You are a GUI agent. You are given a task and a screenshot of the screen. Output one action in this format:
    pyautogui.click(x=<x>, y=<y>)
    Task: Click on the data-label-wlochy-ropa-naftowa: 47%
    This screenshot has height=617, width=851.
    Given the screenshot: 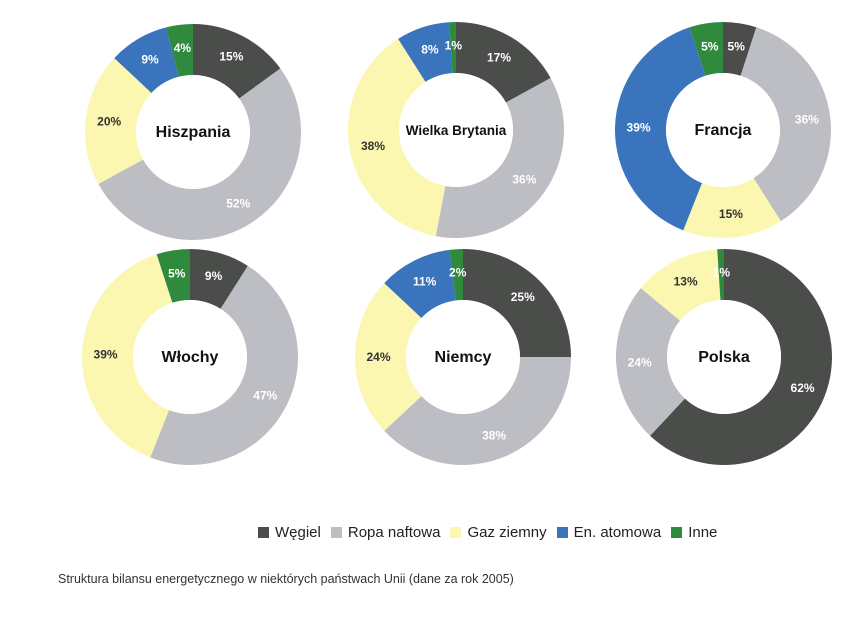 What is the action you would take?
    pyautogui.click(x=265, y=395)
    